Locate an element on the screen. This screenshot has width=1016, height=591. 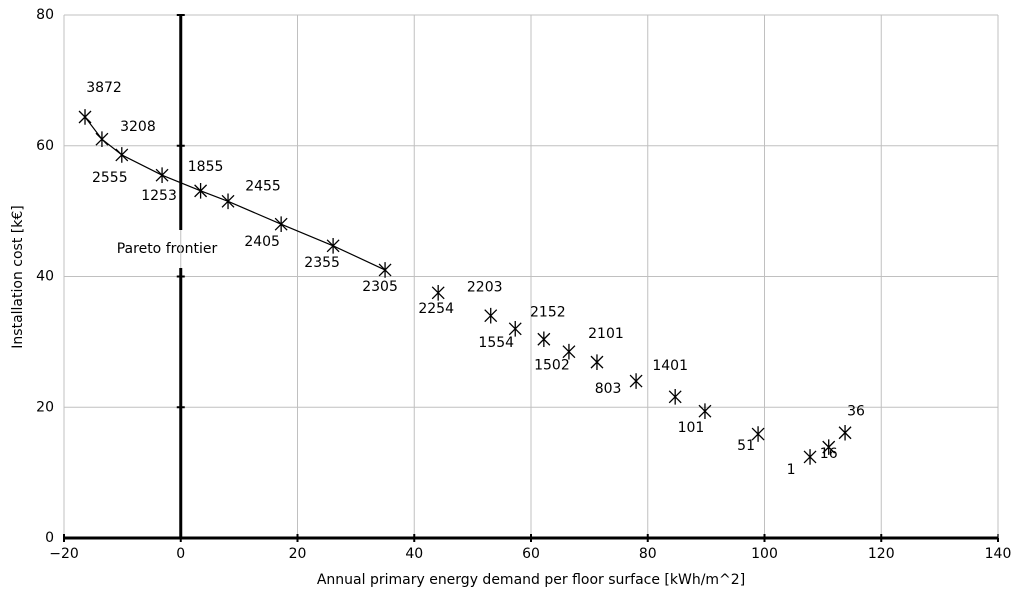
point-label: 1855 is located at coordinates (206, 167).